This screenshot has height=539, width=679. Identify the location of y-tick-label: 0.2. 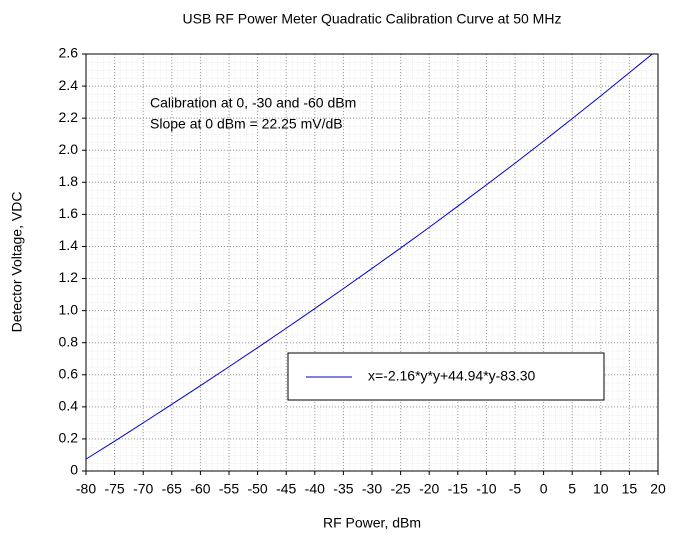
(69, 438).